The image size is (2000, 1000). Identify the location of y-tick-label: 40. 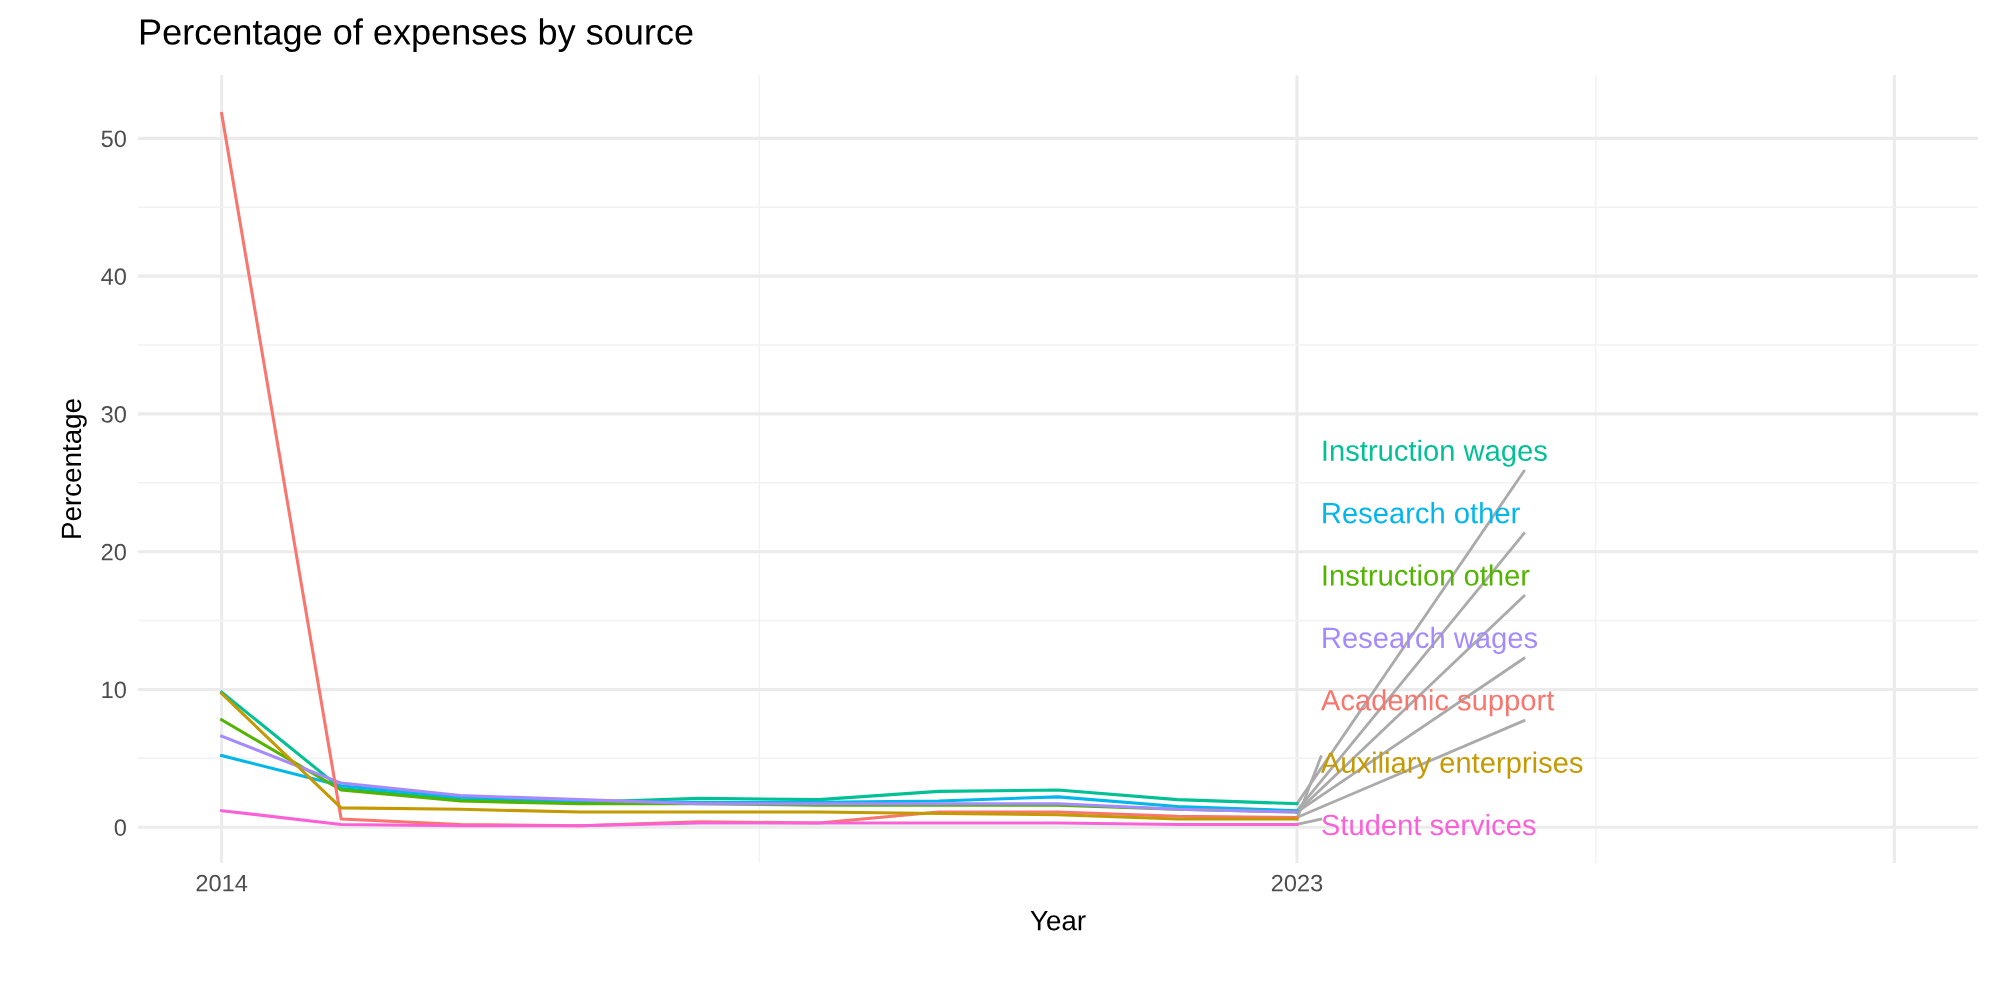
(113, 276).